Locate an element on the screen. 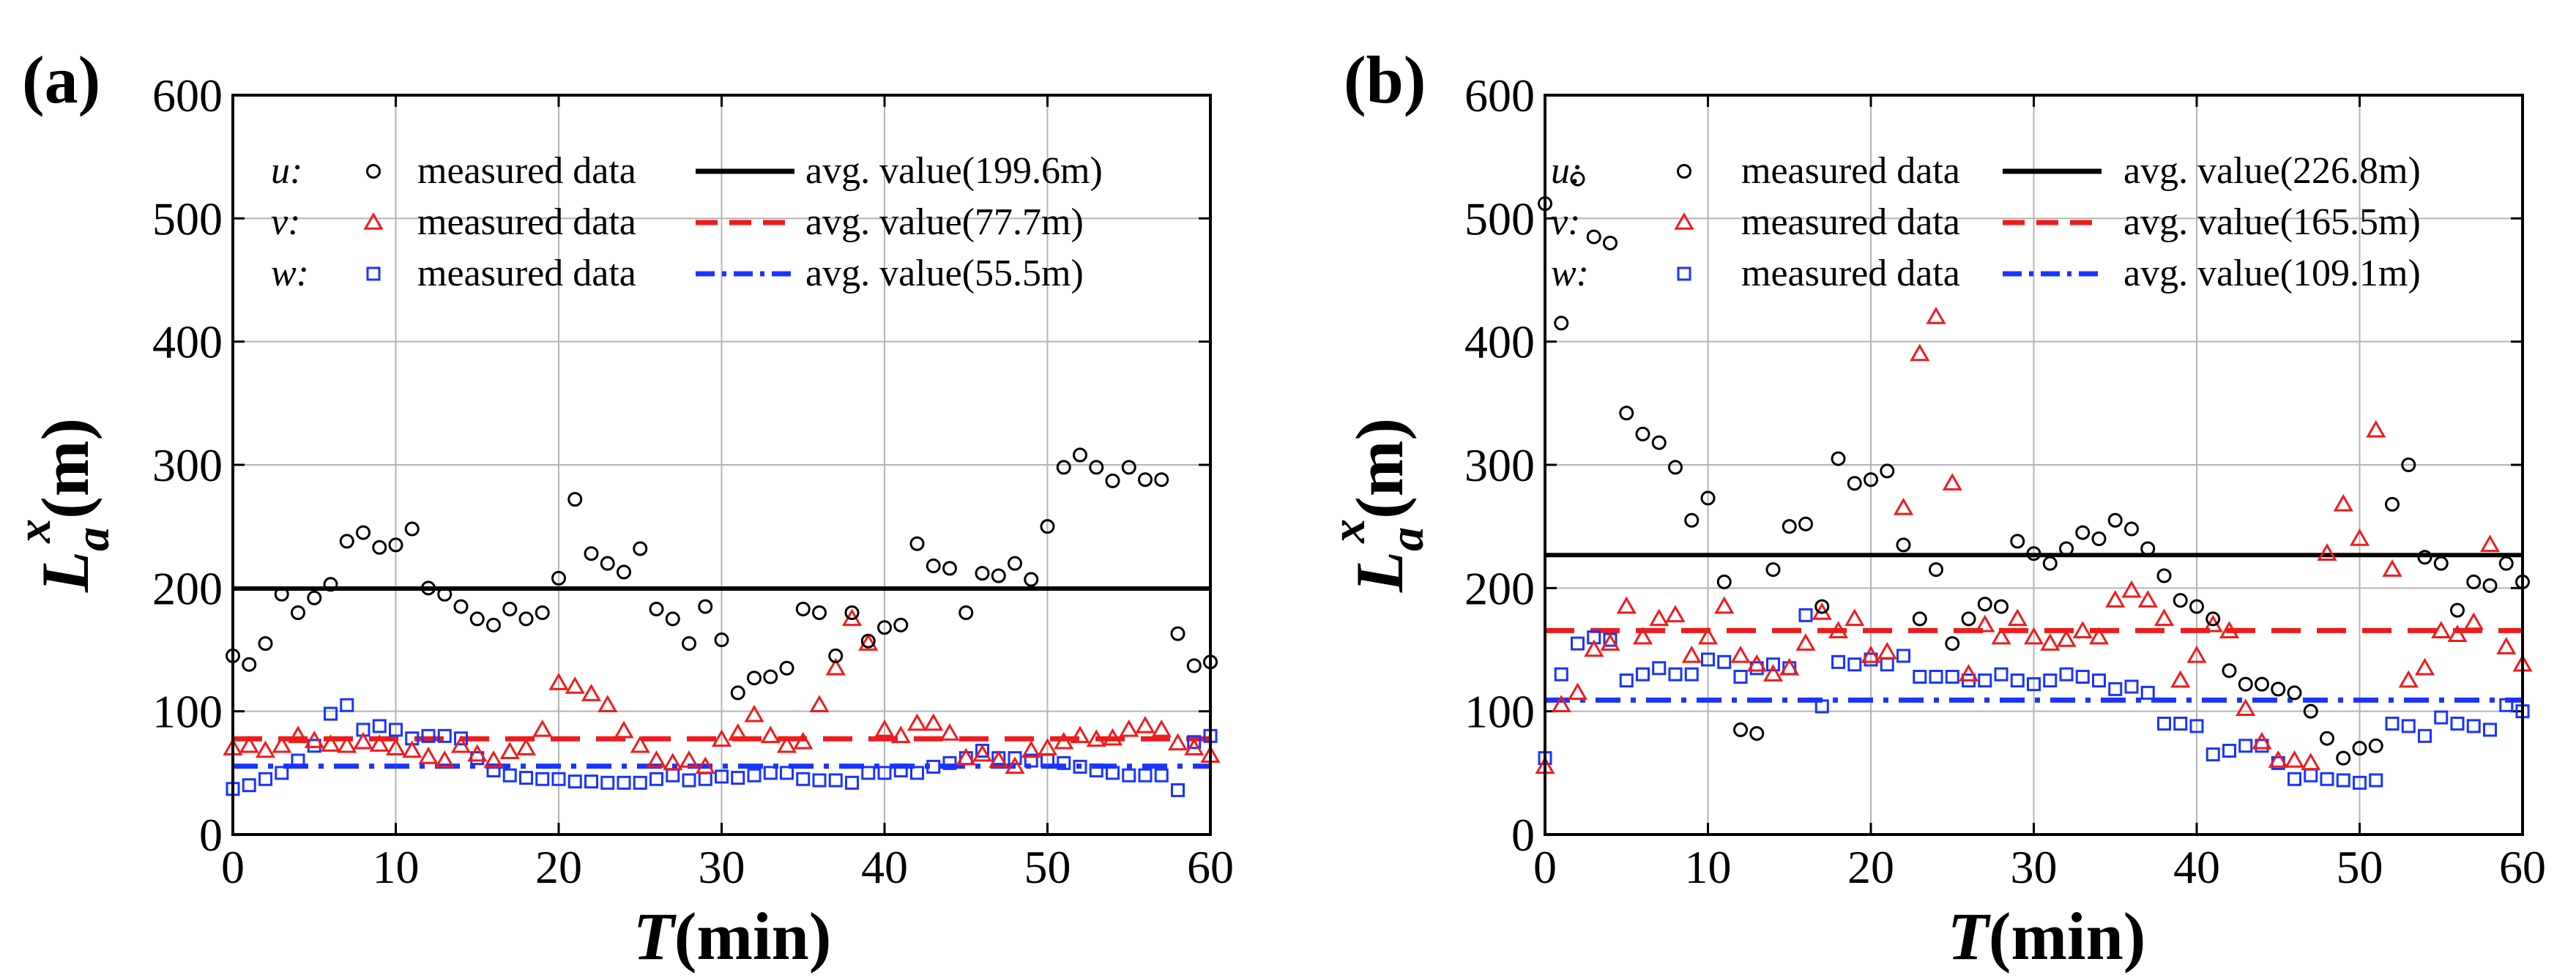 The image size is (2576, 978). panel-a-ylabel-sup: x is located at coordinates (34, 531).